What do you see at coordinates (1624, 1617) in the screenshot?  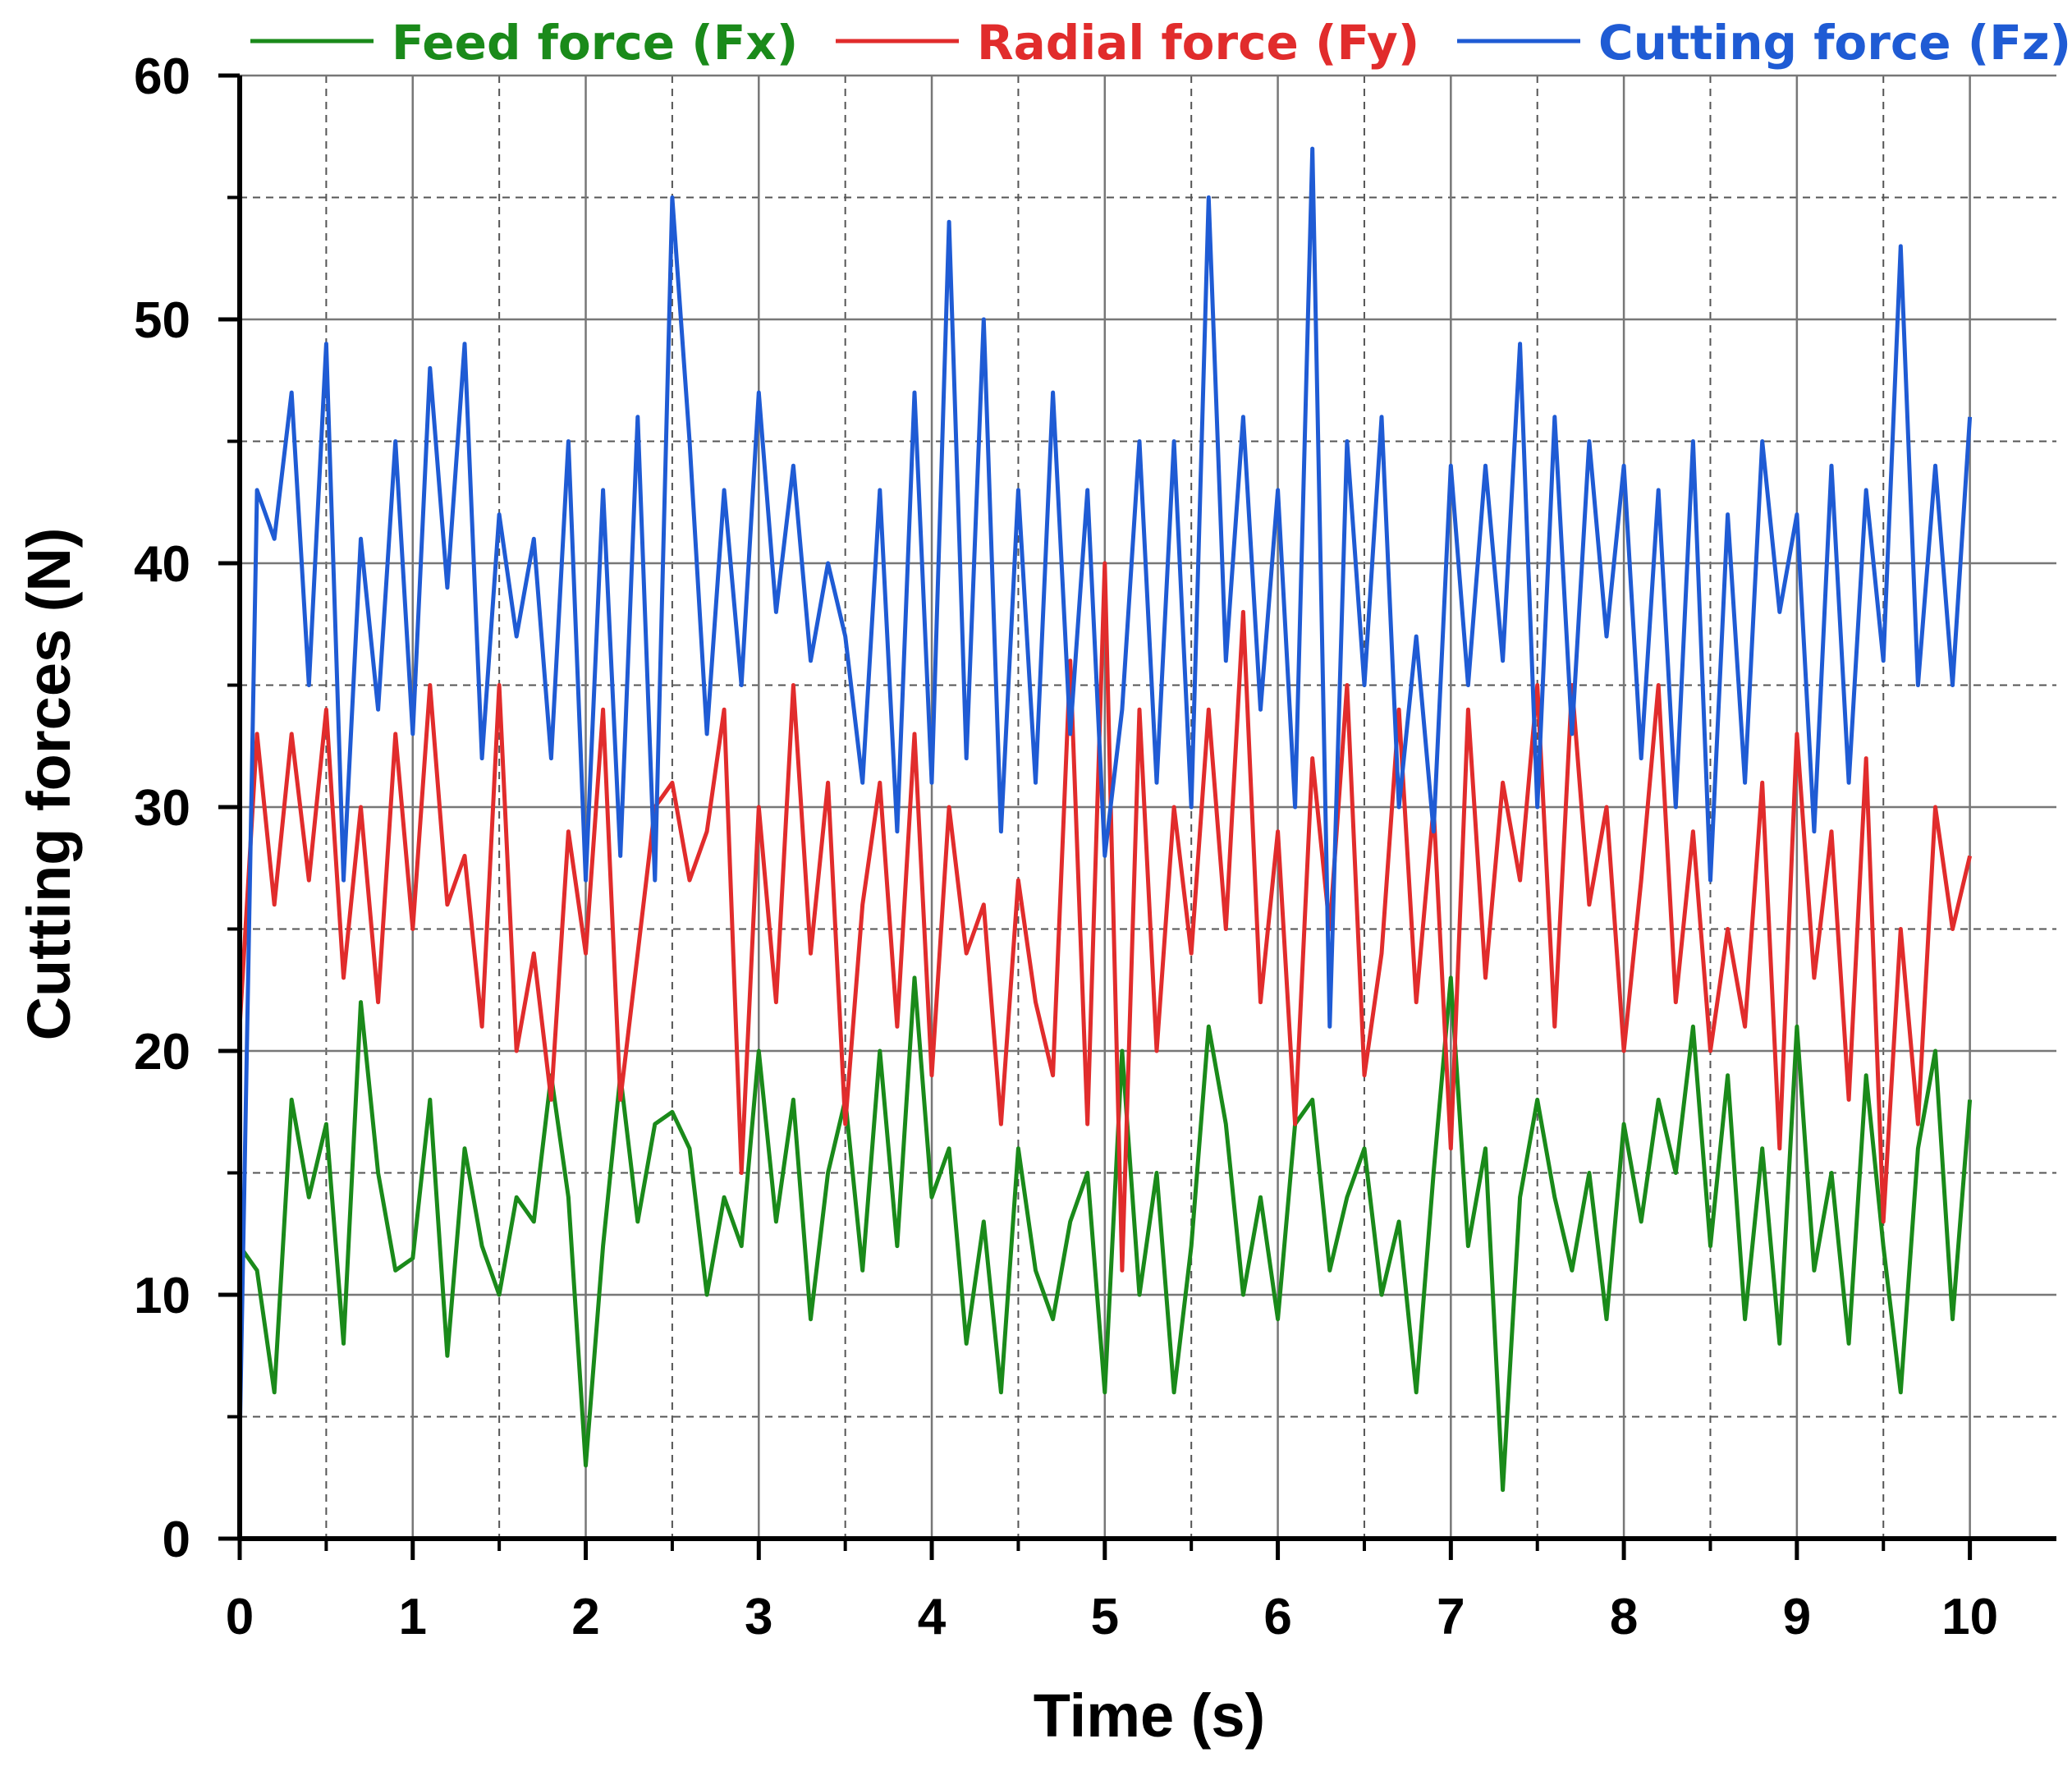 I see `x-tick-label: 8` at bounding box center [1624, 1617].